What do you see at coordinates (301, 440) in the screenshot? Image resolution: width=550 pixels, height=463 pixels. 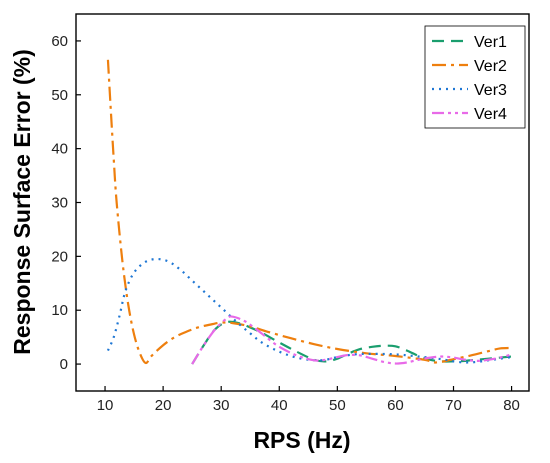 I see `x-axis-title: RPS (Hz)` at bounding box center [301, 440].